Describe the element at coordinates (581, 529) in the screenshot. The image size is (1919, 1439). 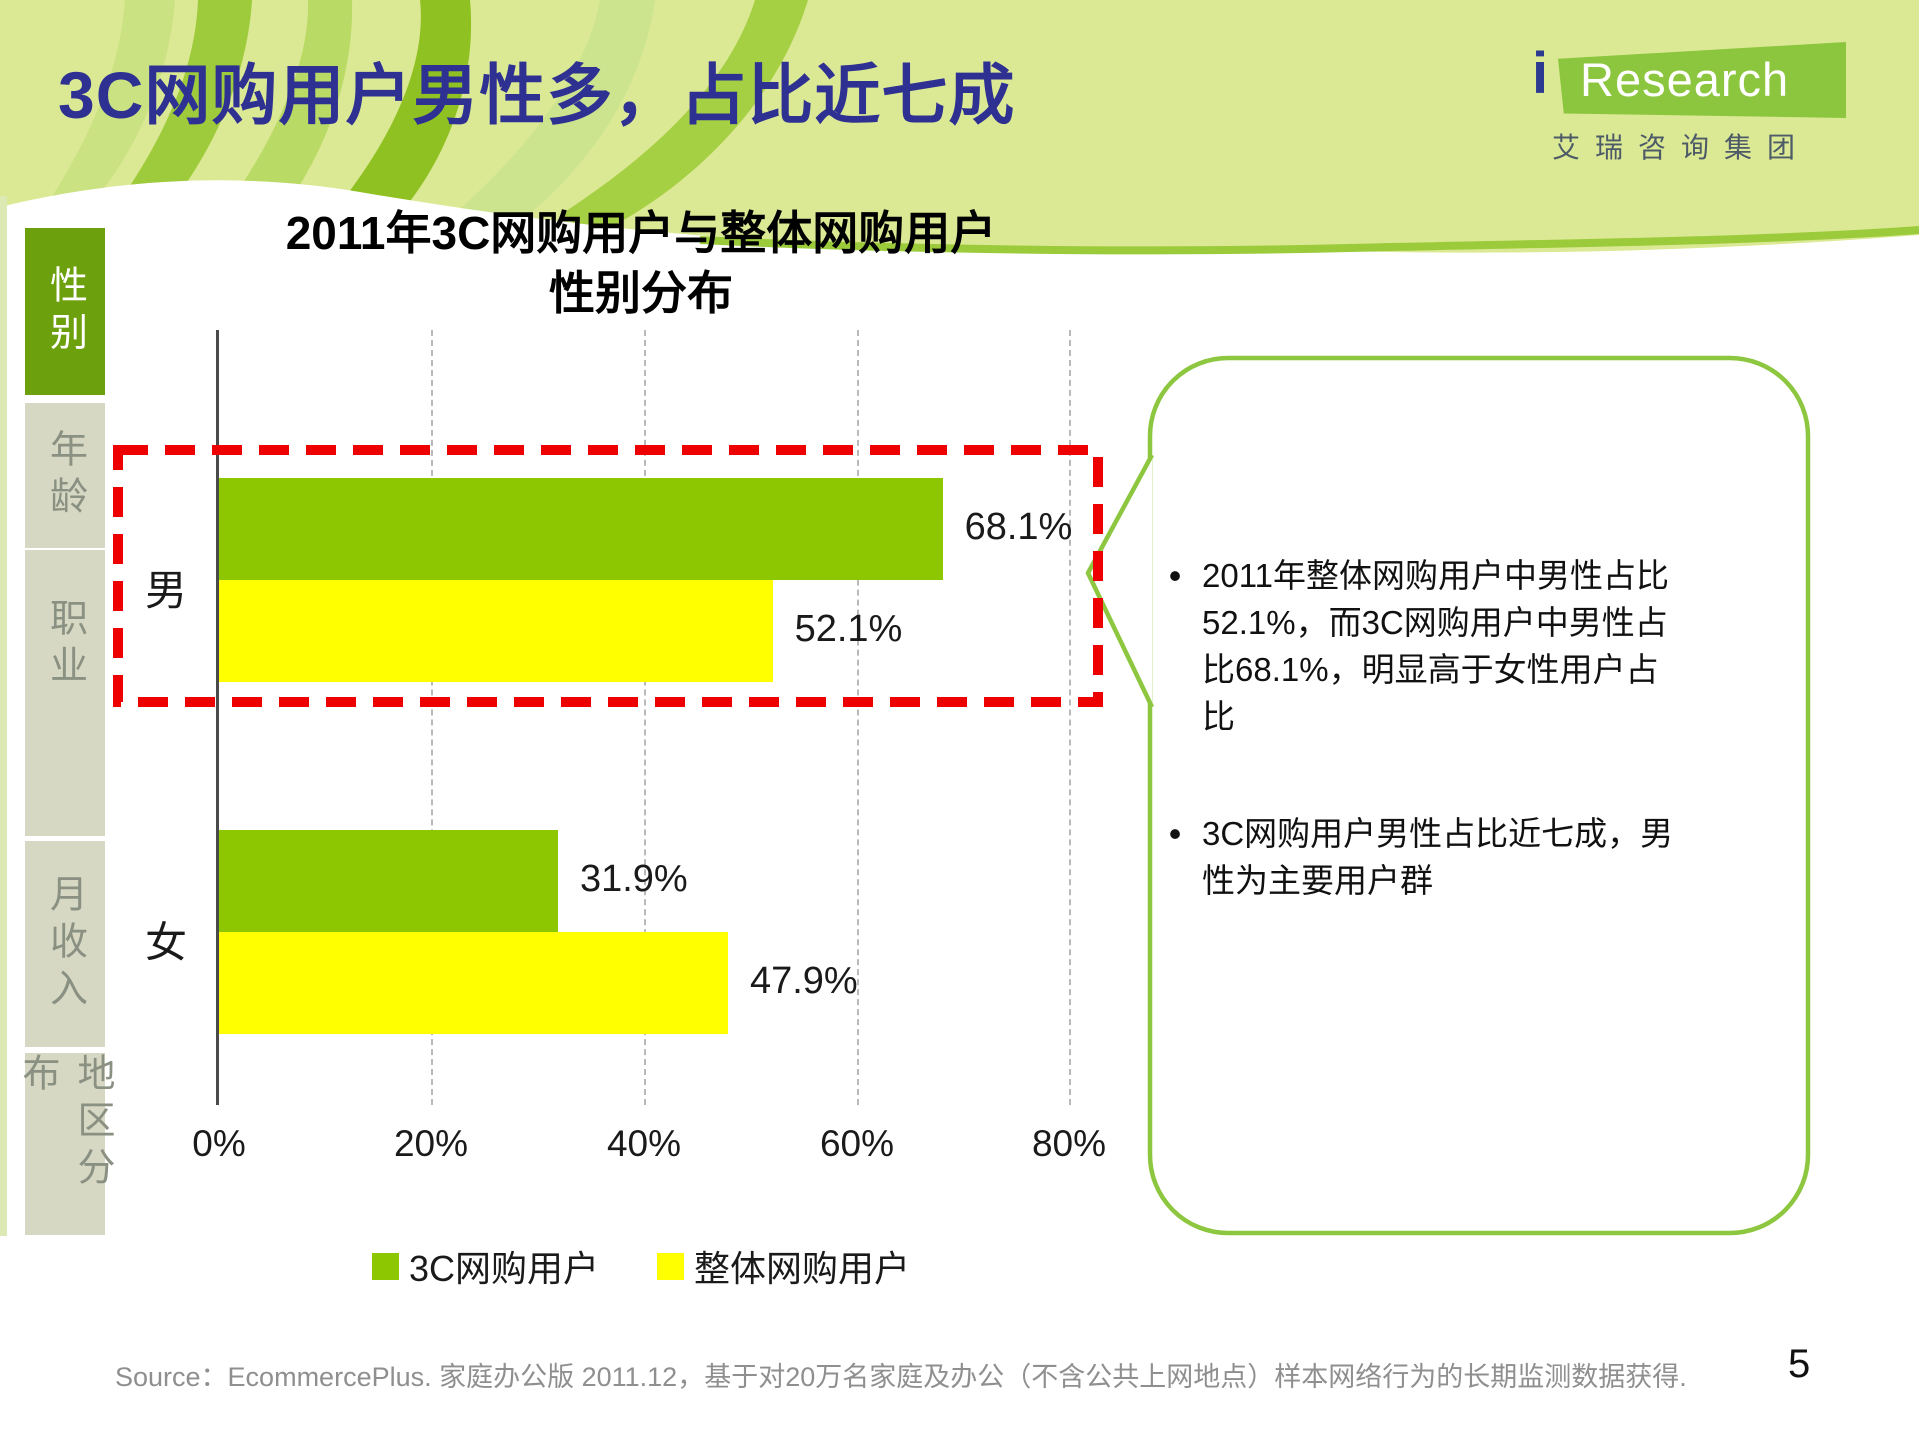
I see `bar-male-3c` at that location.